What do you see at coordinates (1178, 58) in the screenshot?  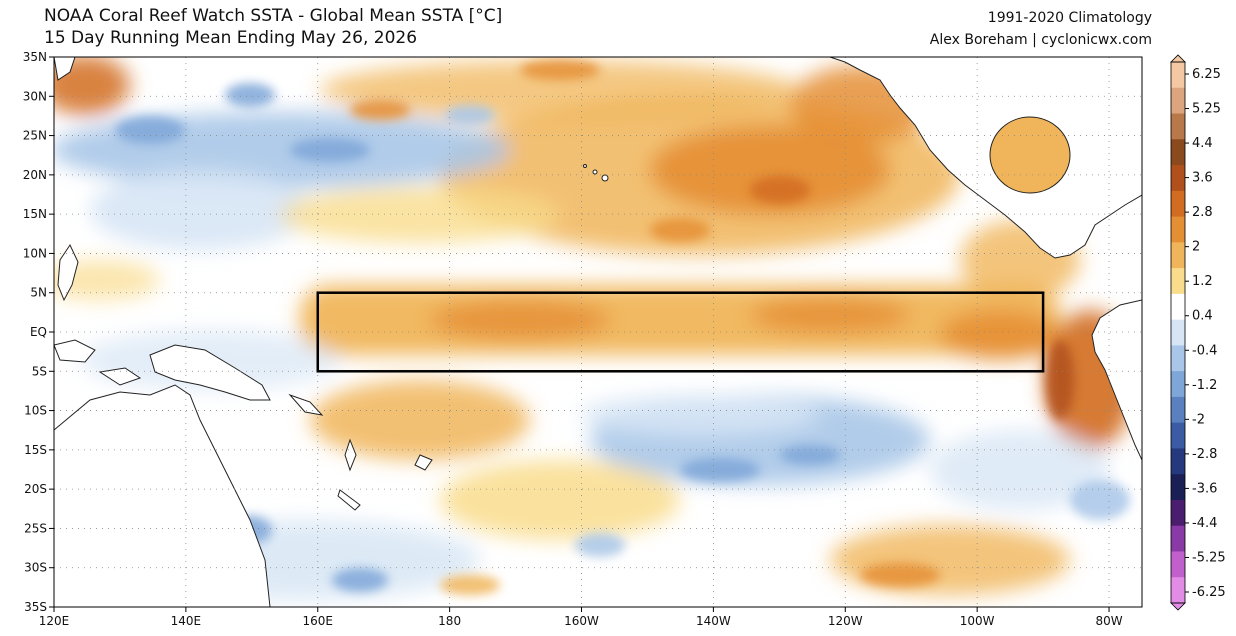 I see `colorbar-arrow-top` at bounding box center [1178, 58].